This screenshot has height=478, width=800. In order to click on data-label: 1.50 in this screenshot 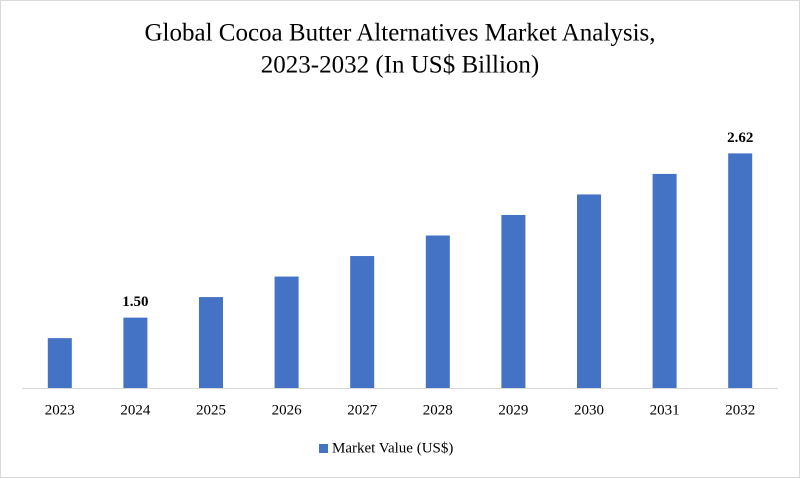, I will do `click(135, 302)`.